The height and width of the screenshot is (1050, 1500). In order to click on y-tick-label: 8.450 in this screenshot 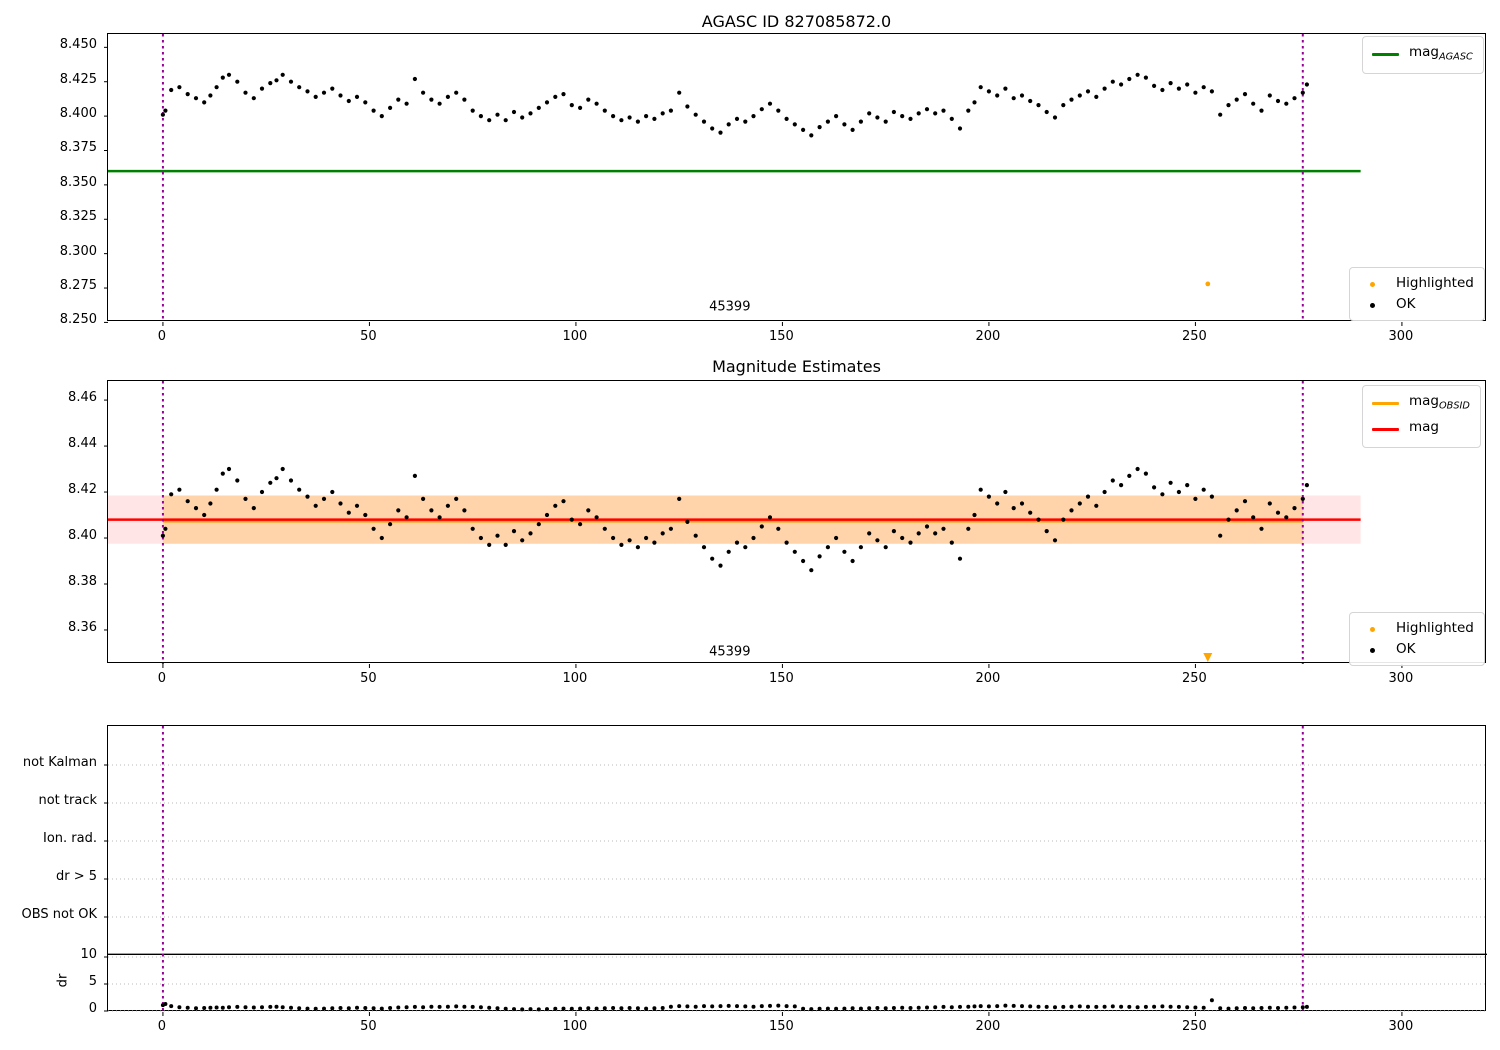, I will do `click(78, 45)`.